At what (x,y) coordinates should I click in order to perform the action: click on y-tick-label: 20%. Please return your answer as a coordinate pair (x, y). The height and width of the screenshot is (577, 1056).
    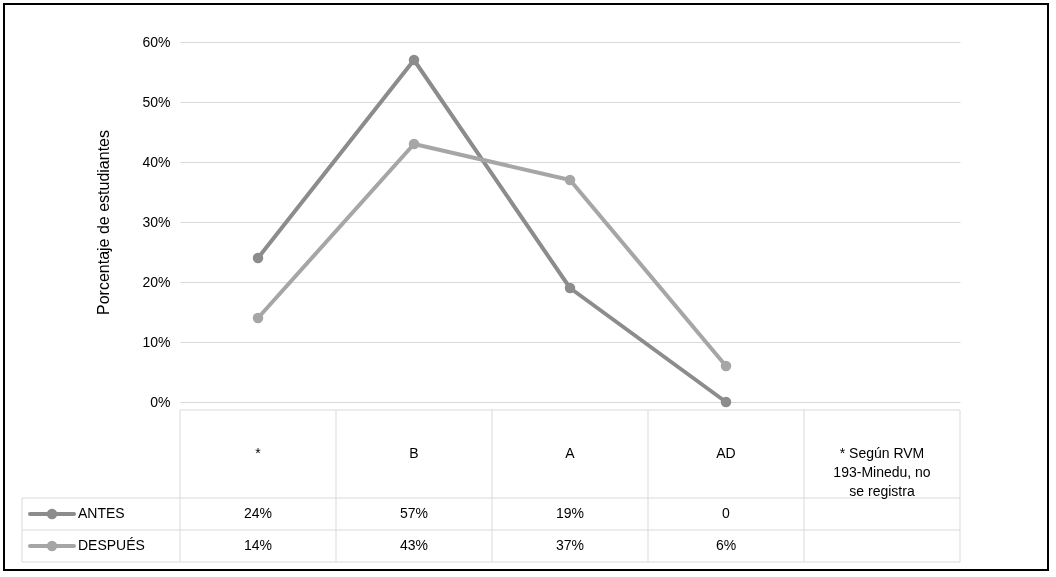
    Looking at the image, I should click on (156, 281).